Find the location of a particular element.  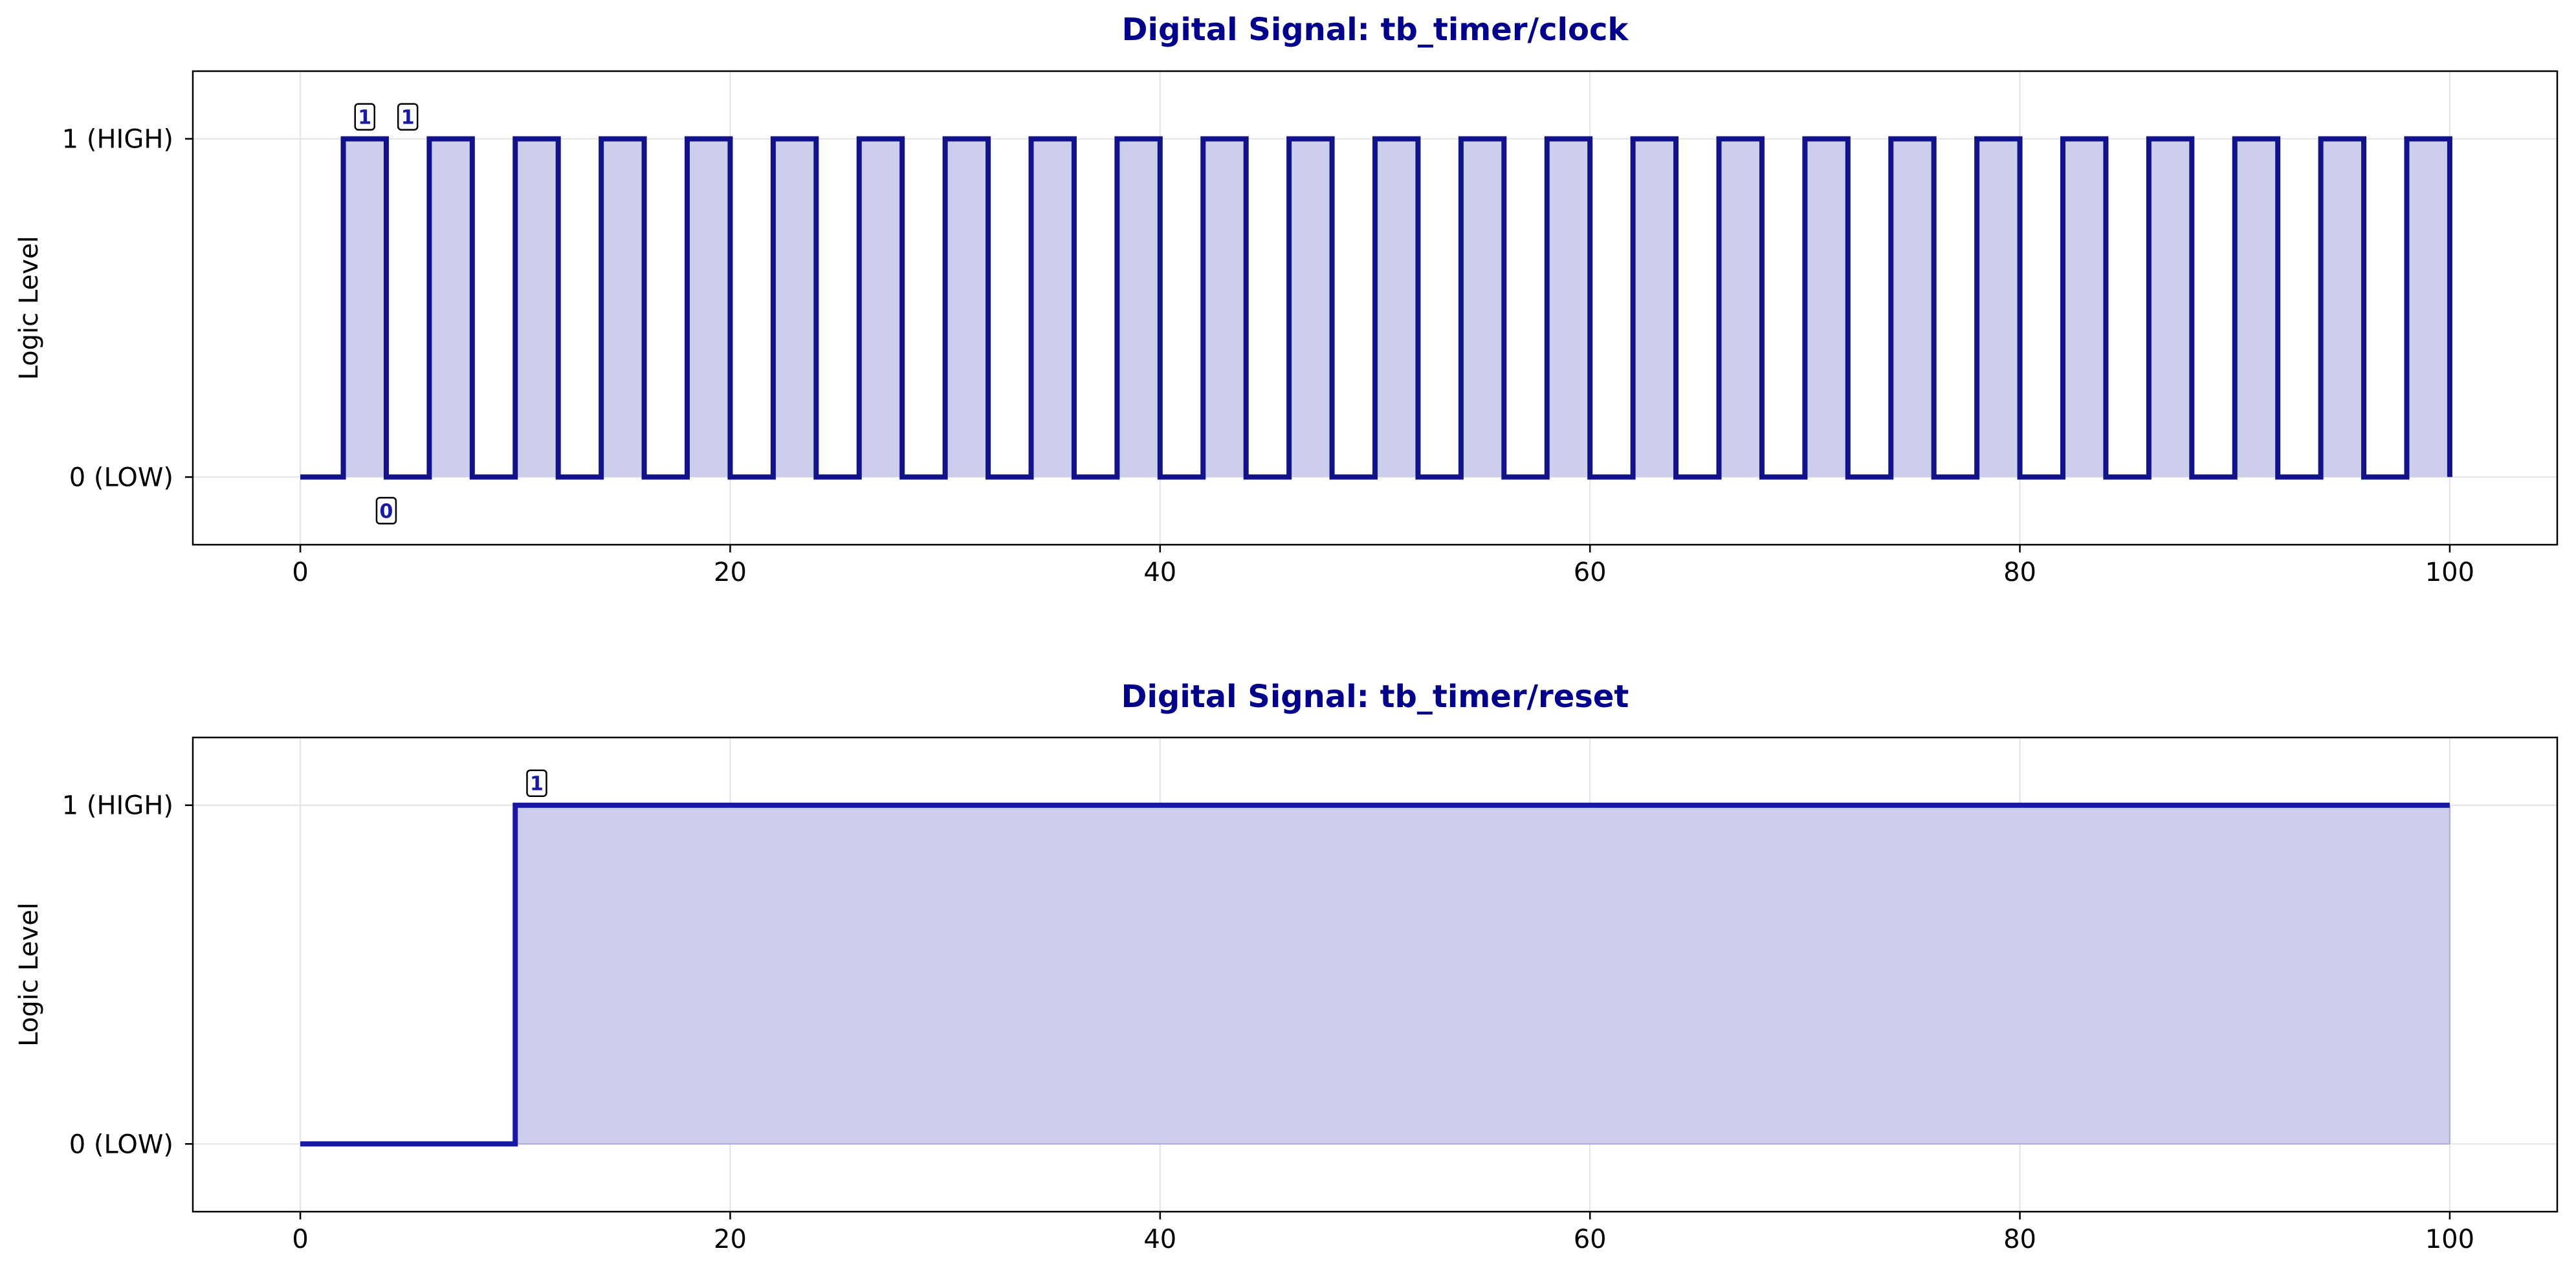

chart-title: Digital Signal: tb_timer/reset is located at coordinates (1375, 697).